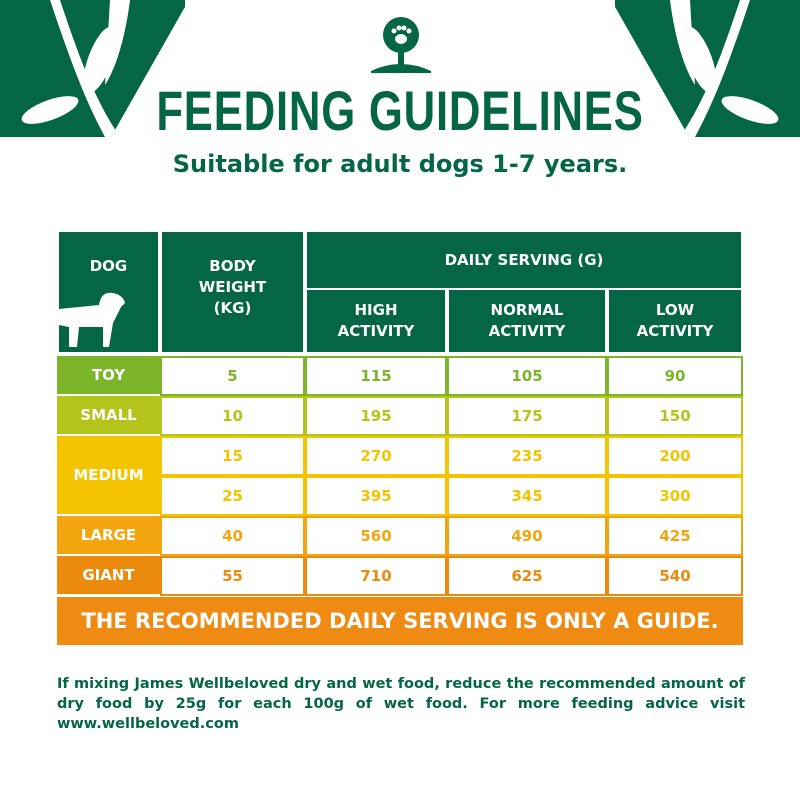  Describe the element at coordinates (376, 536) in the screenshot. I see `cell-high: 560` at that location.